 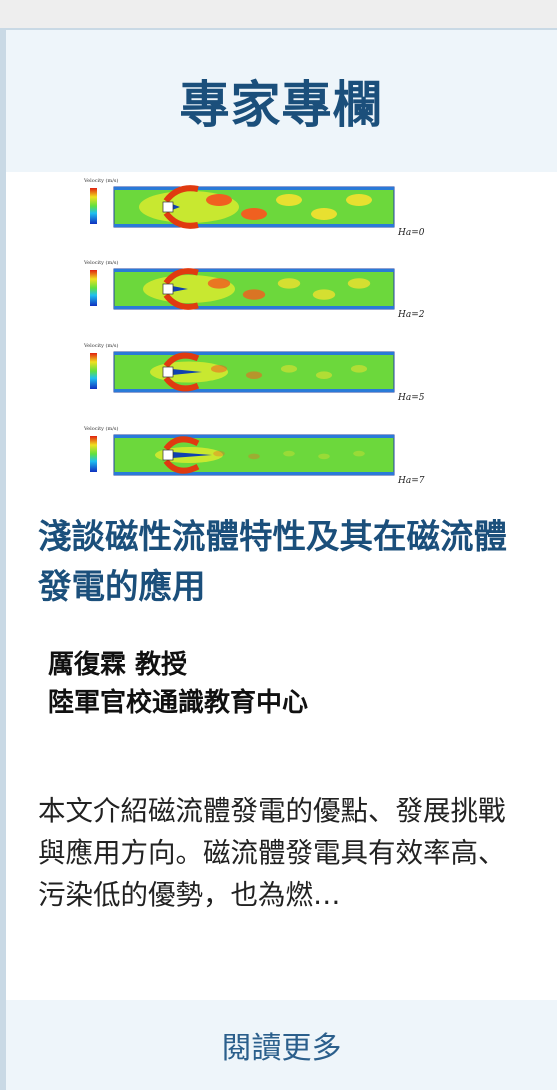 I want to click on author: 厲復霖 教授, so click(x=118, y=665).